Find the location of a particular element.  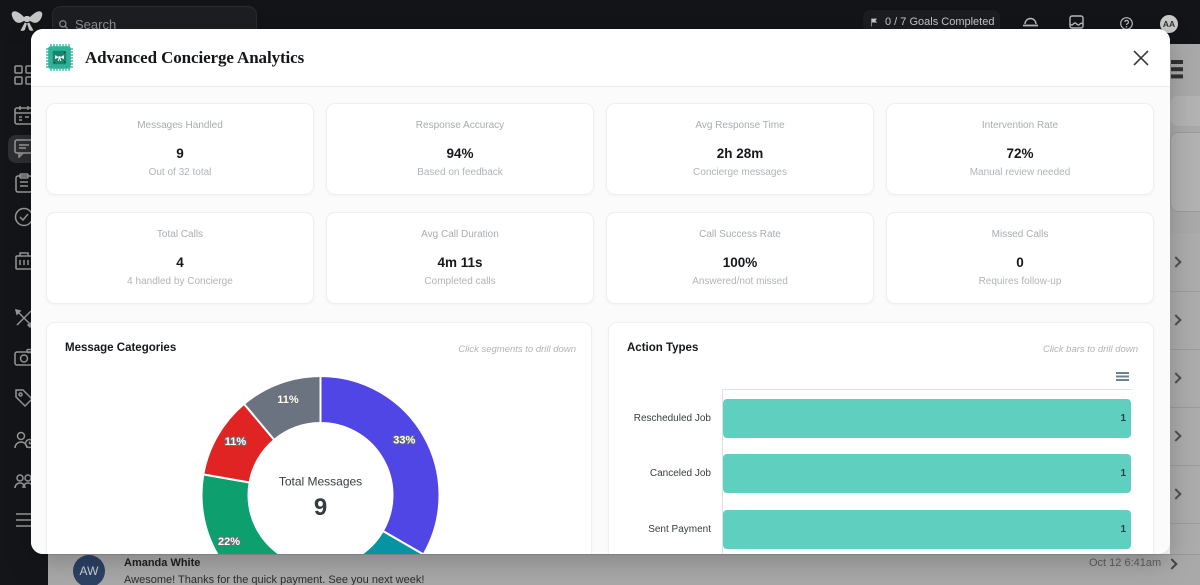

svg-text: 33% is located at coordinates (404, 441).